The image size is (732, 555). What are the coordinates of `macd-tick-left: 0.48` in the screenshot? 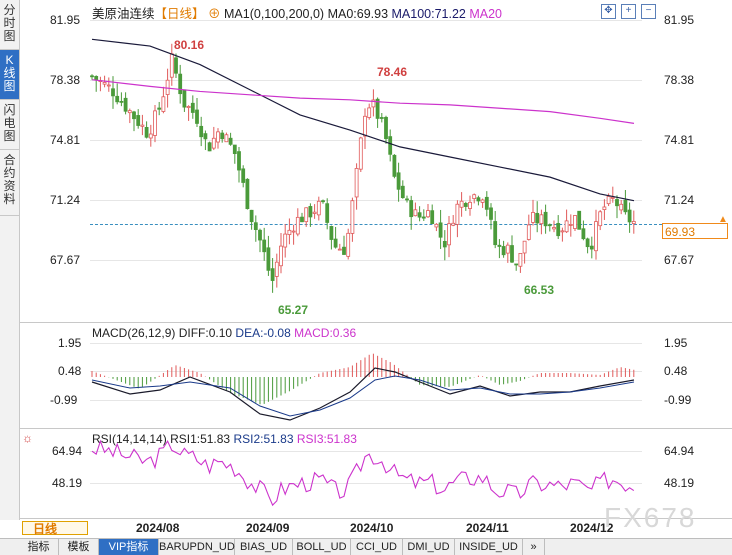 It's located at (70, 371).